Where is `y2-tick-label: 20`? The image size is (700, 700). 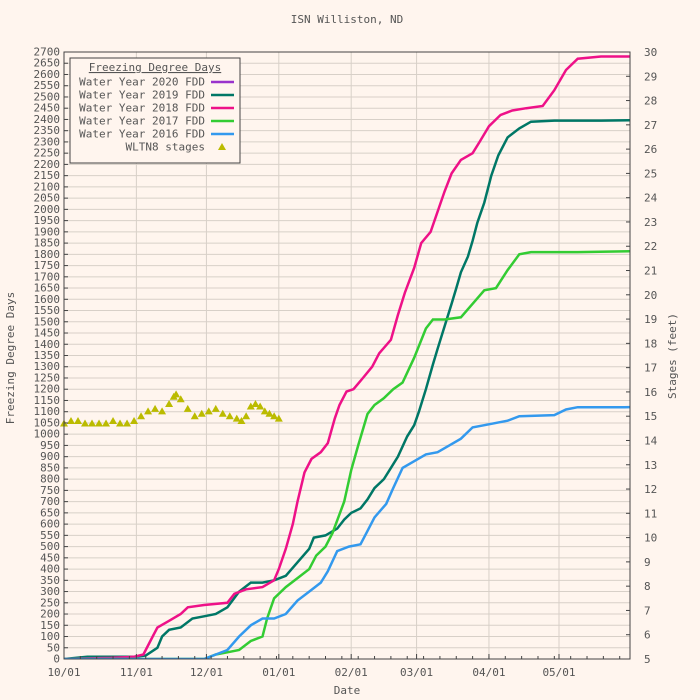
y2-tick-label: 20 is located at coordinates (650, 295).